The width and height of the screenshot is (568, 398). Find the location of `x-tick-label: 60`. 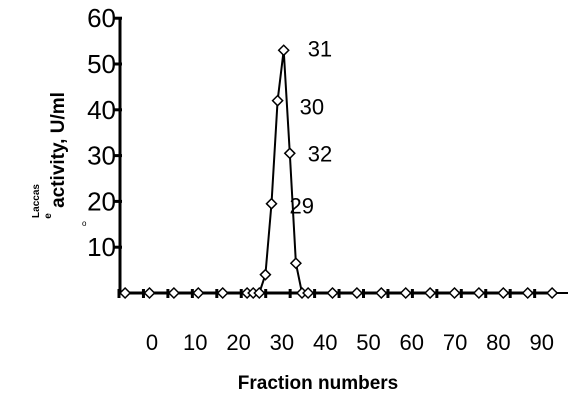

x-tick-label: 60 is located at coordinates (412, 342).